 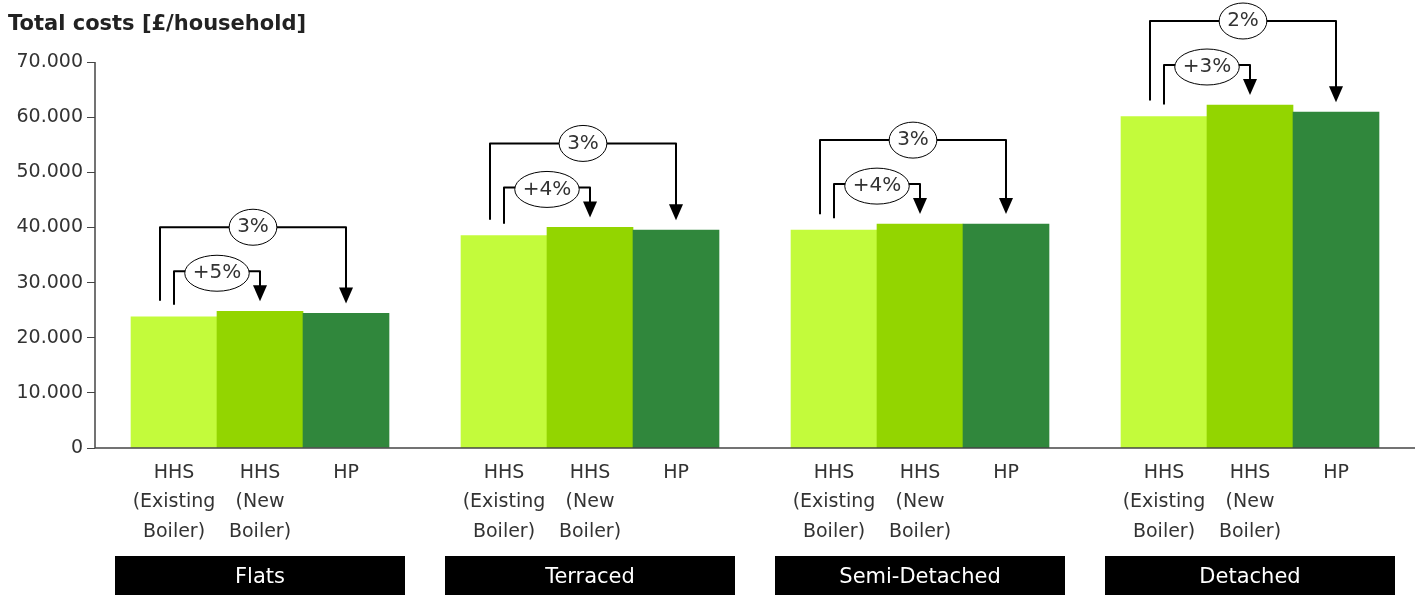 What do you see at coordinates (157, 23) in the screenshot?
I see `y-axis-title: Total costs [£/household]` at bounding box center [157, 23].